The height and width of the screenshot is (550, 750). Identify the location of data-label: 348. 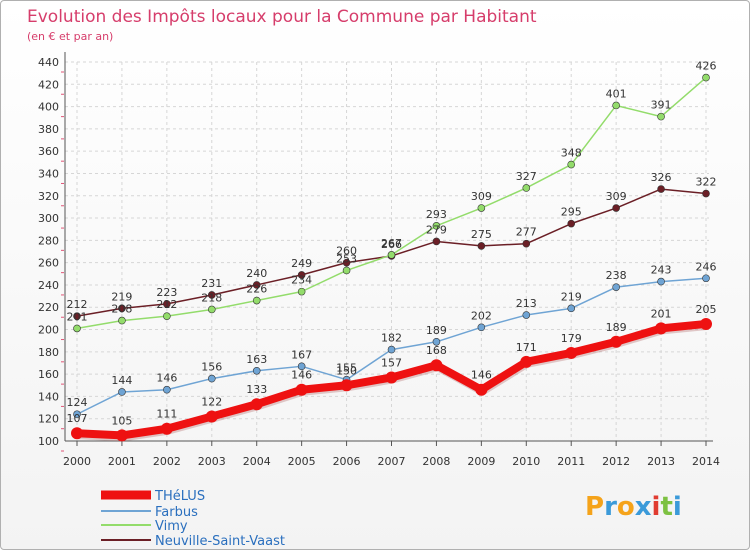
(571, 153).